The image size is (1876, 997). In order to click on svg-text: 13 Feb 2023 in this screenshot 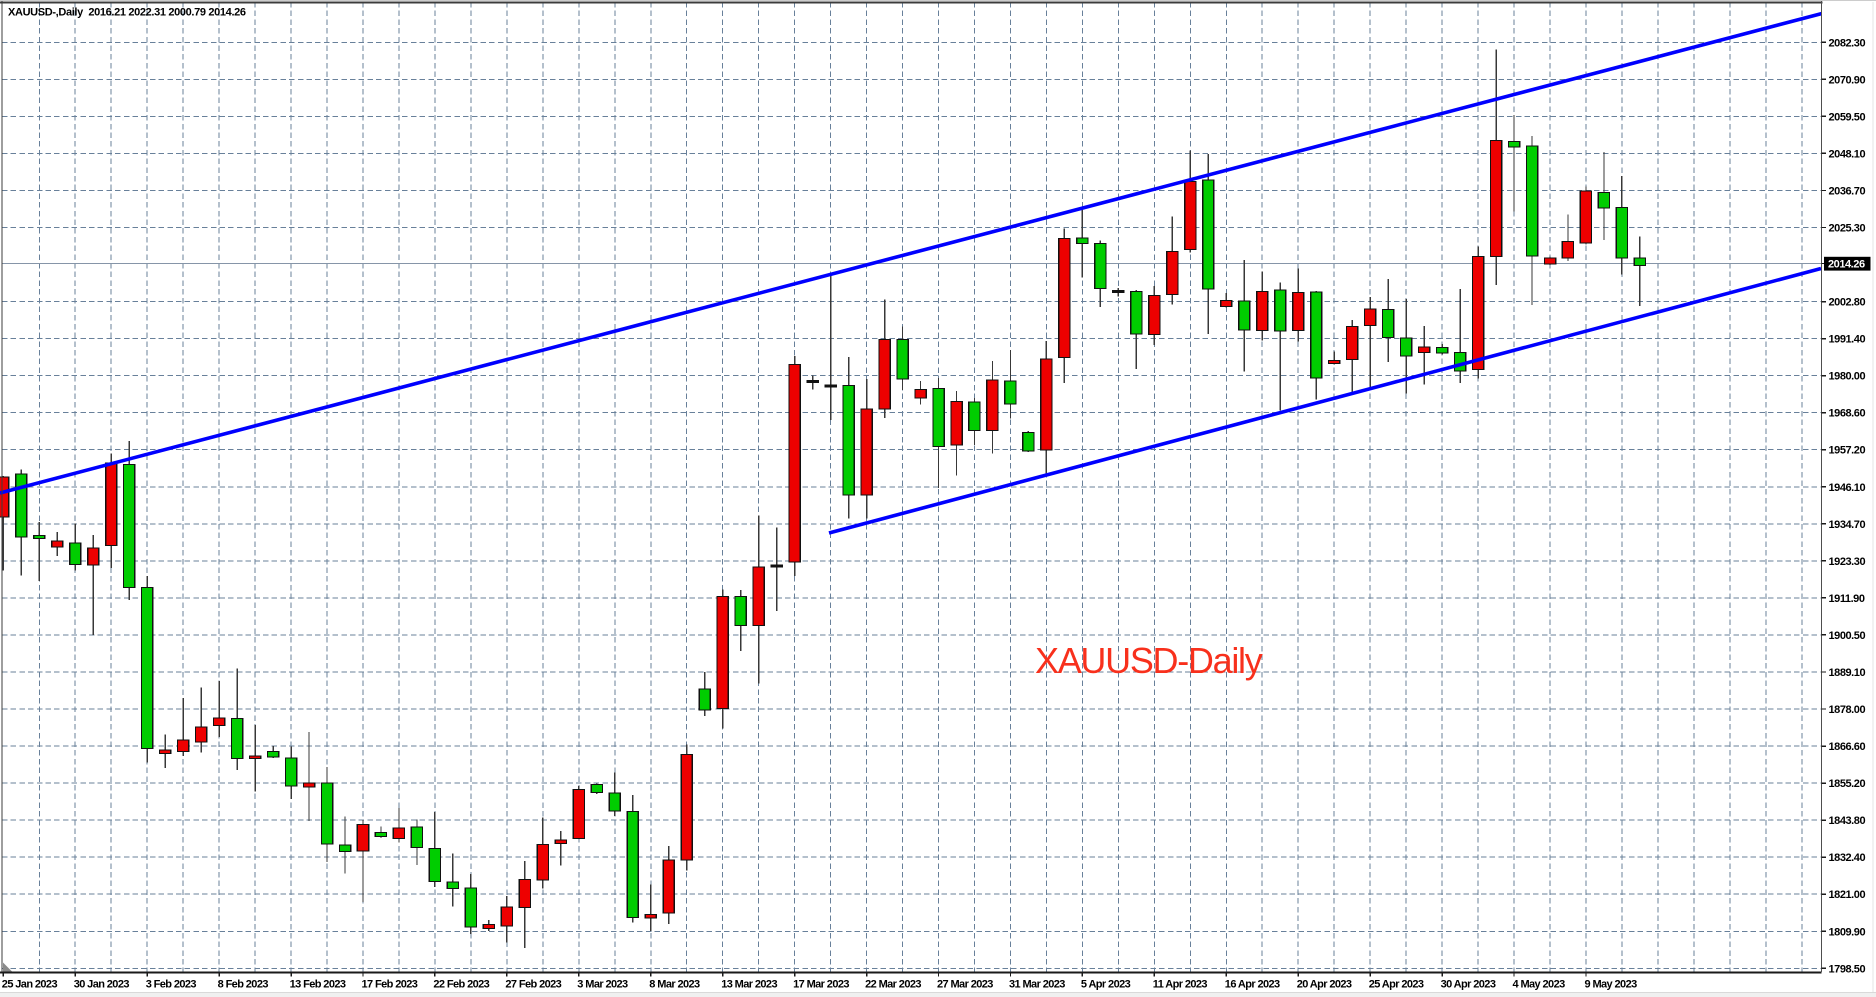, I will do `click(318, 985)`.